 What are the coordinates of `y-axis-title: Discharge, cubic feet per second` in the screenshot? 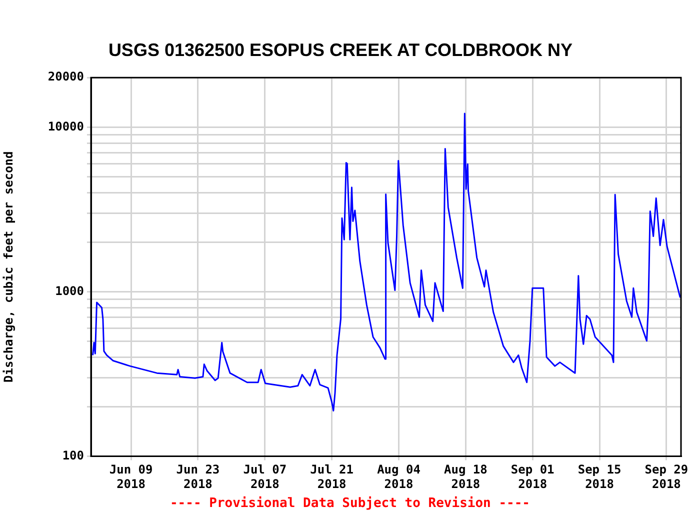 It's located at (8, 266).